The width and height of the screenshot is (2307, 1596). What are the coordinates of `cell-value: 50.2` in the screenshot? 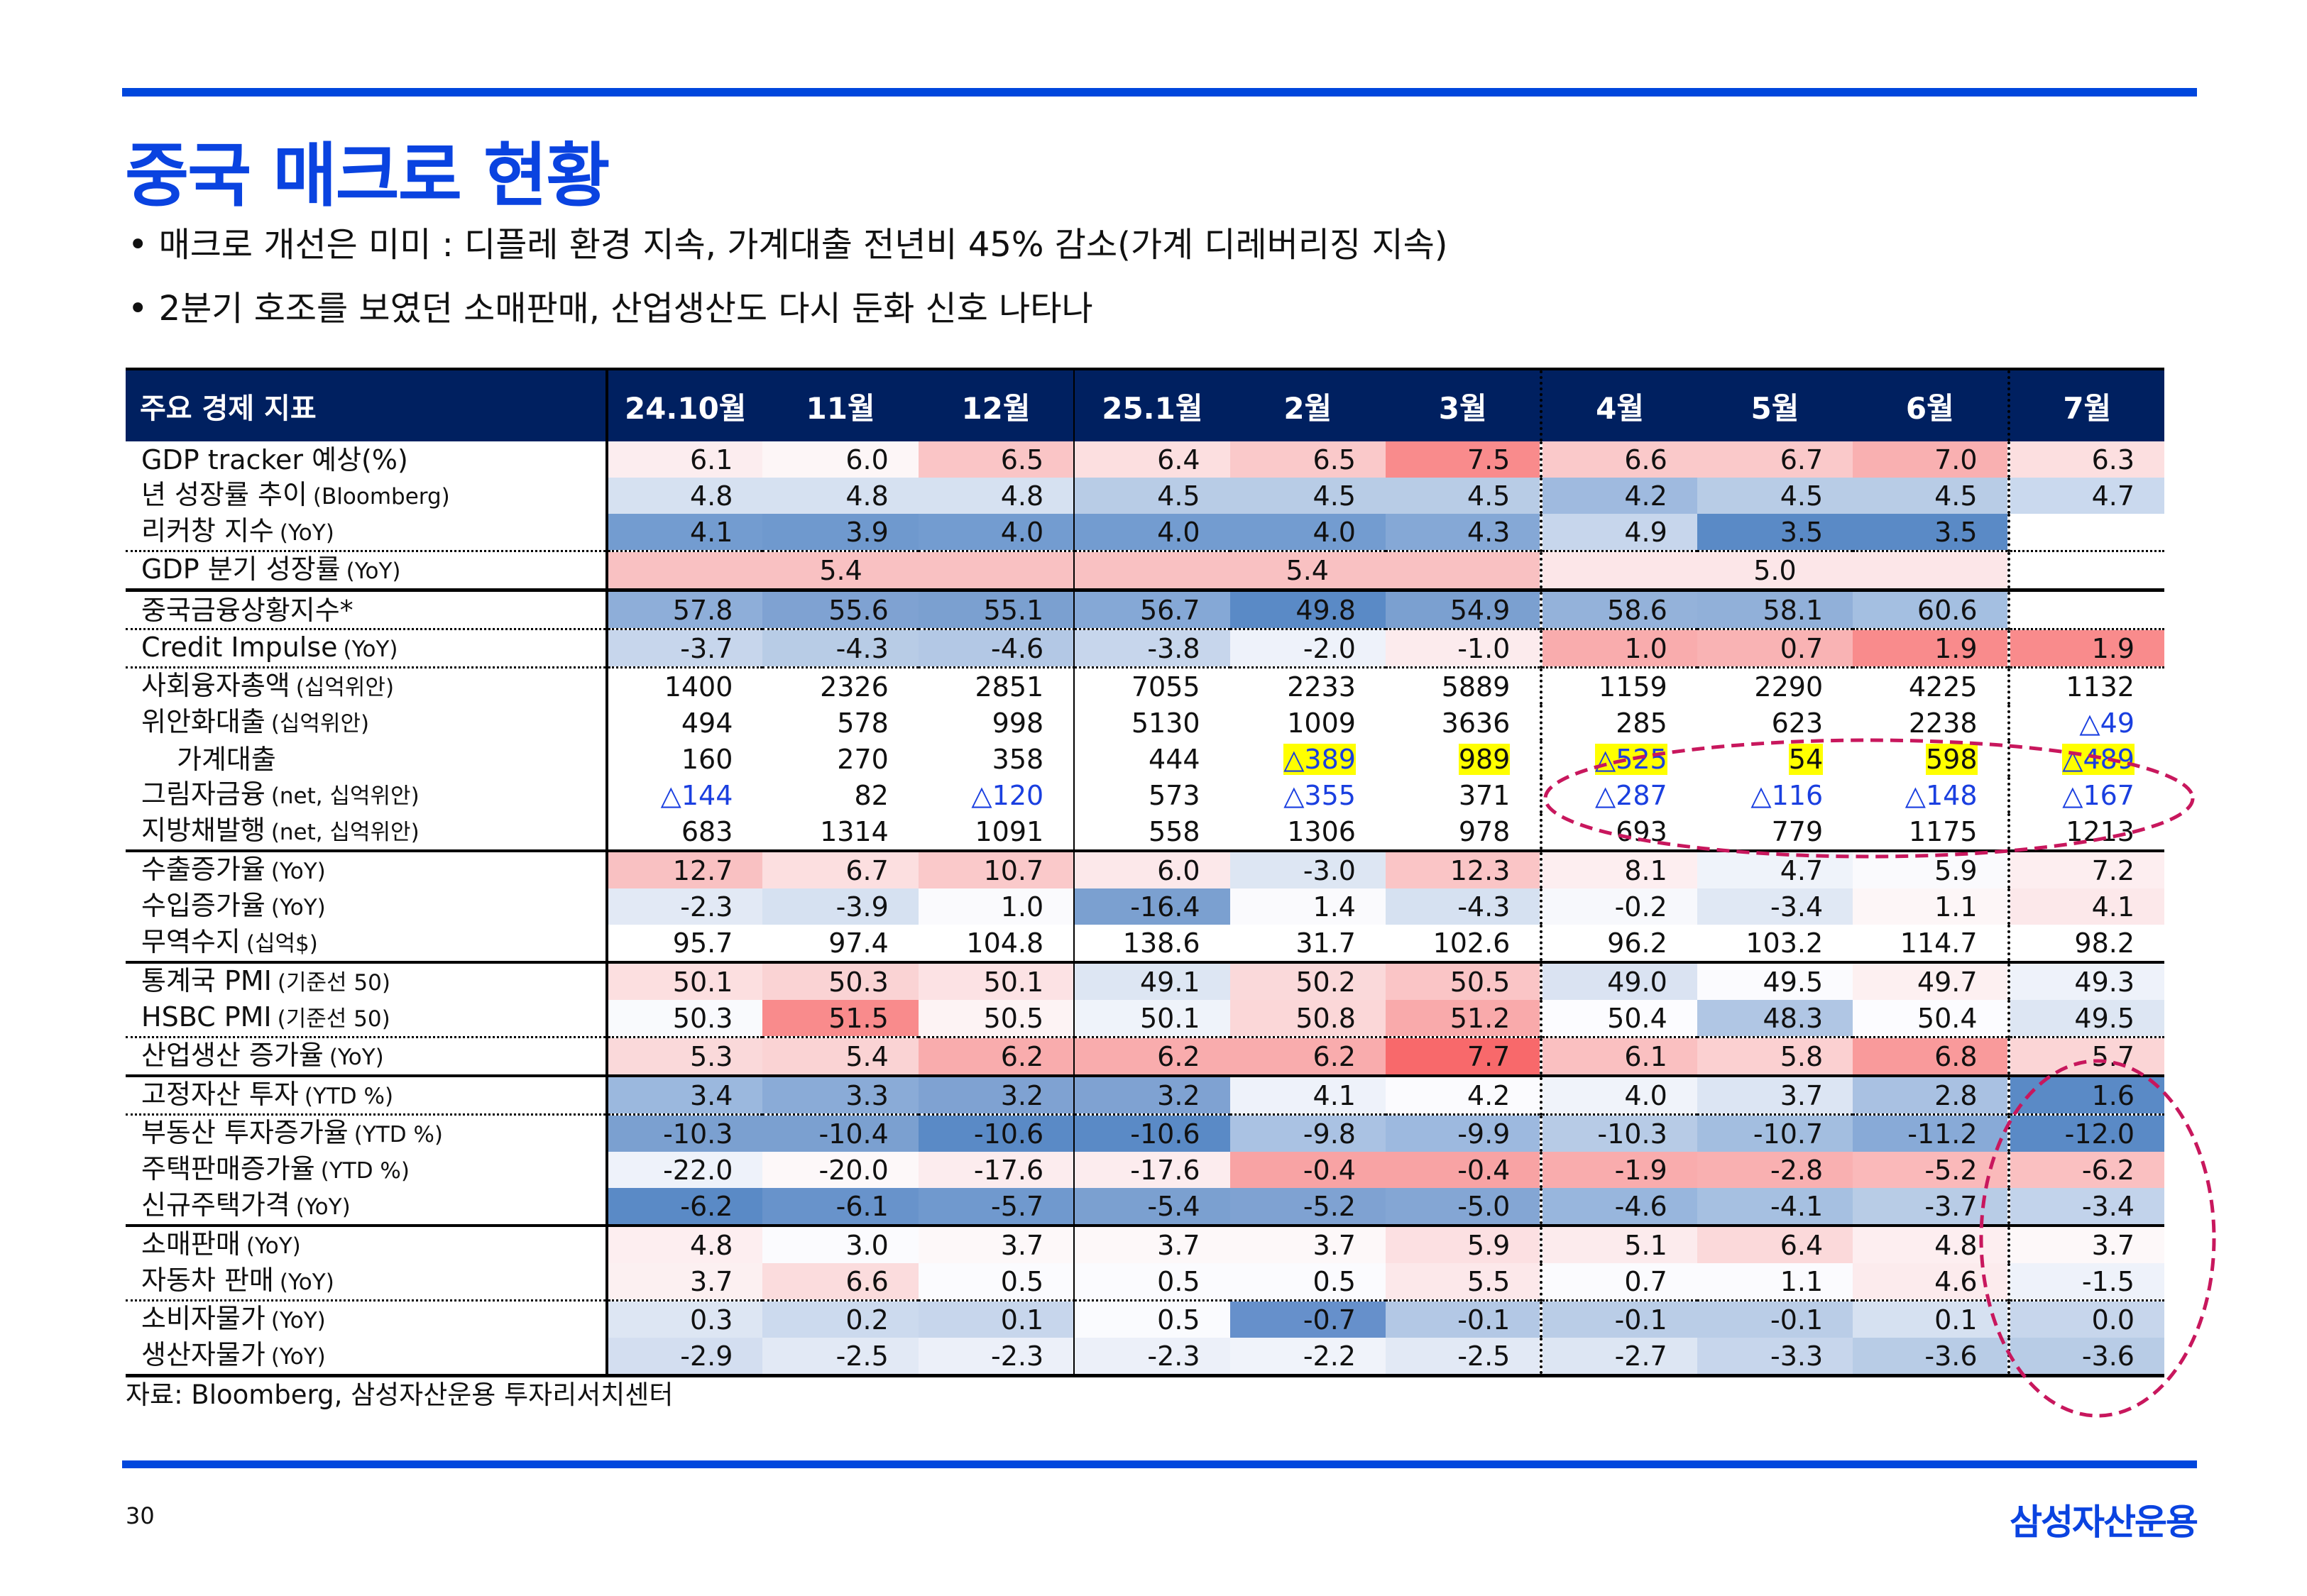 It's located at (1325, 982).